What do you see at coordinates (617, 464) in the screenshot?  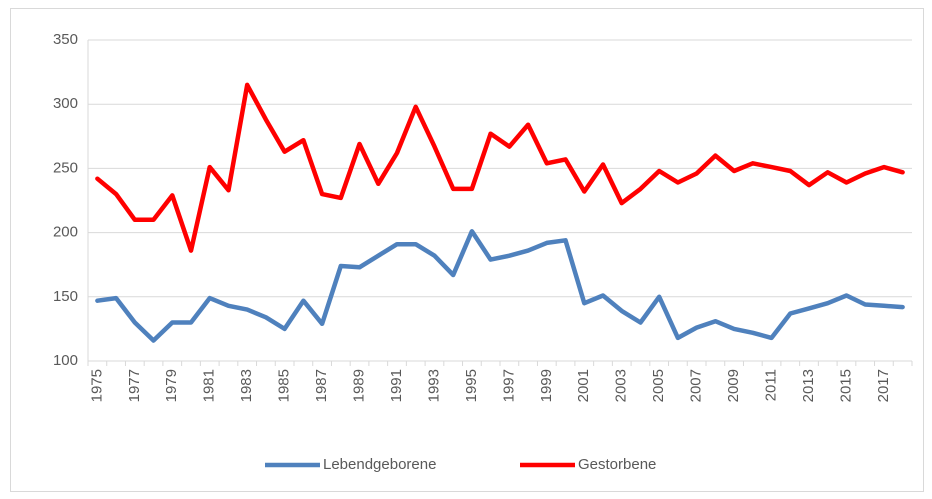 I see `legend-label: Gestorbene` at bounding box center [617, 464].